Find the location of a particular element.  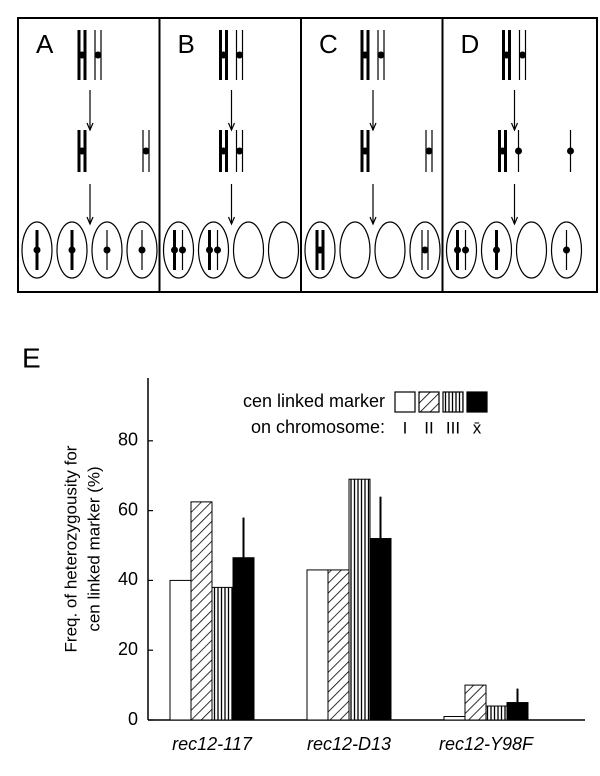

panel-label: C is located at coordinates (328, 44).